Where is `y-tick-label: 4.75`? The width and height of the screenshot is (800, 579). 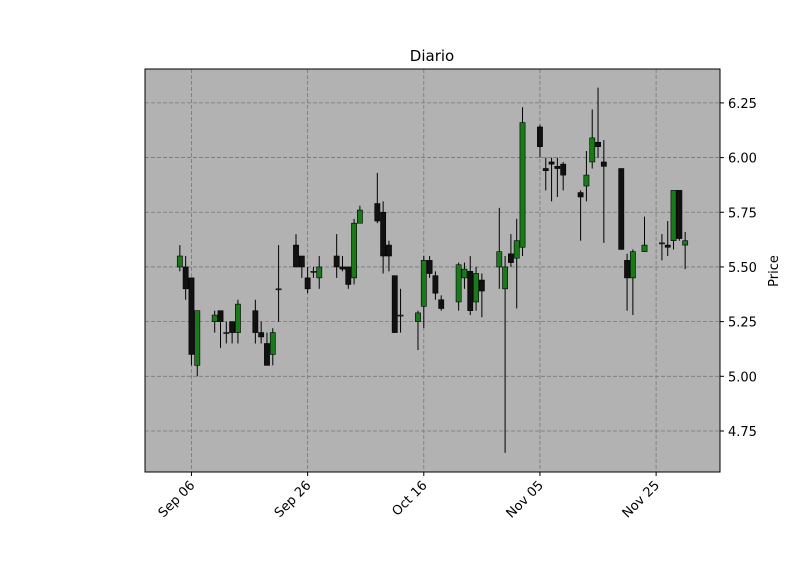
y-tick-label: 4.75 is located at coordinates (742, 432).